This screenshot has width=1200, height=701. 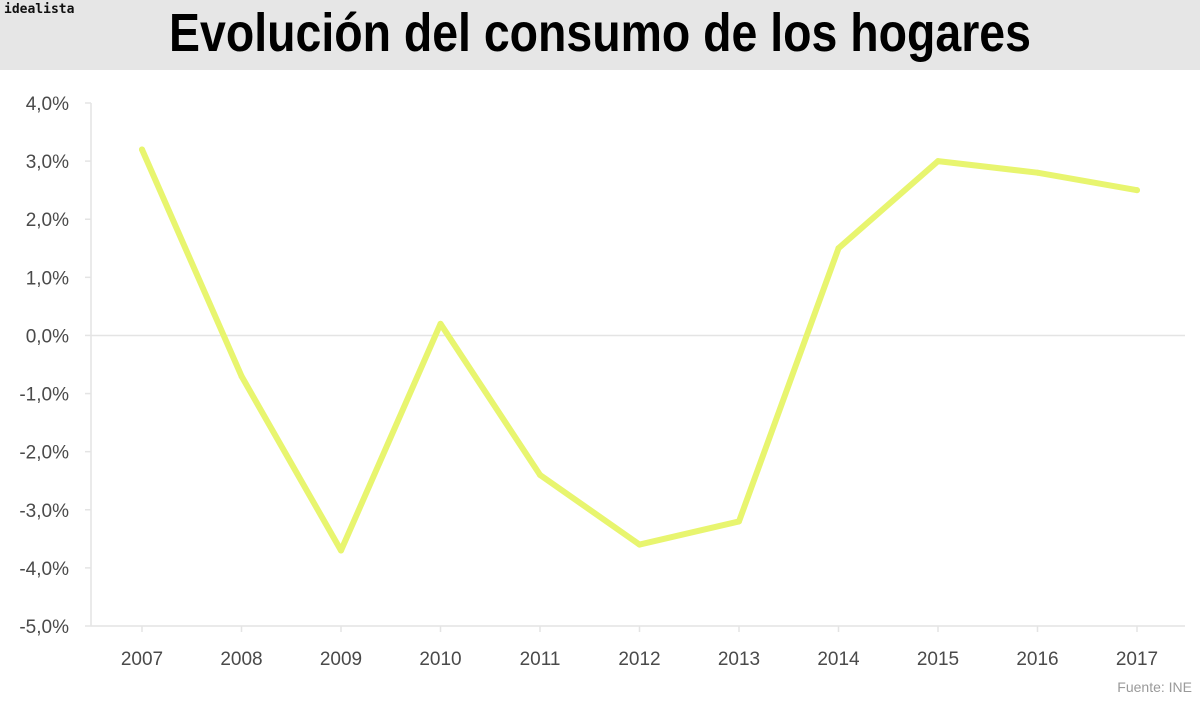 What do you see at coordinates (1137, 659) in the screenshot?
I see `x-tick-label: 2017` at bounding box center [1137, 659].